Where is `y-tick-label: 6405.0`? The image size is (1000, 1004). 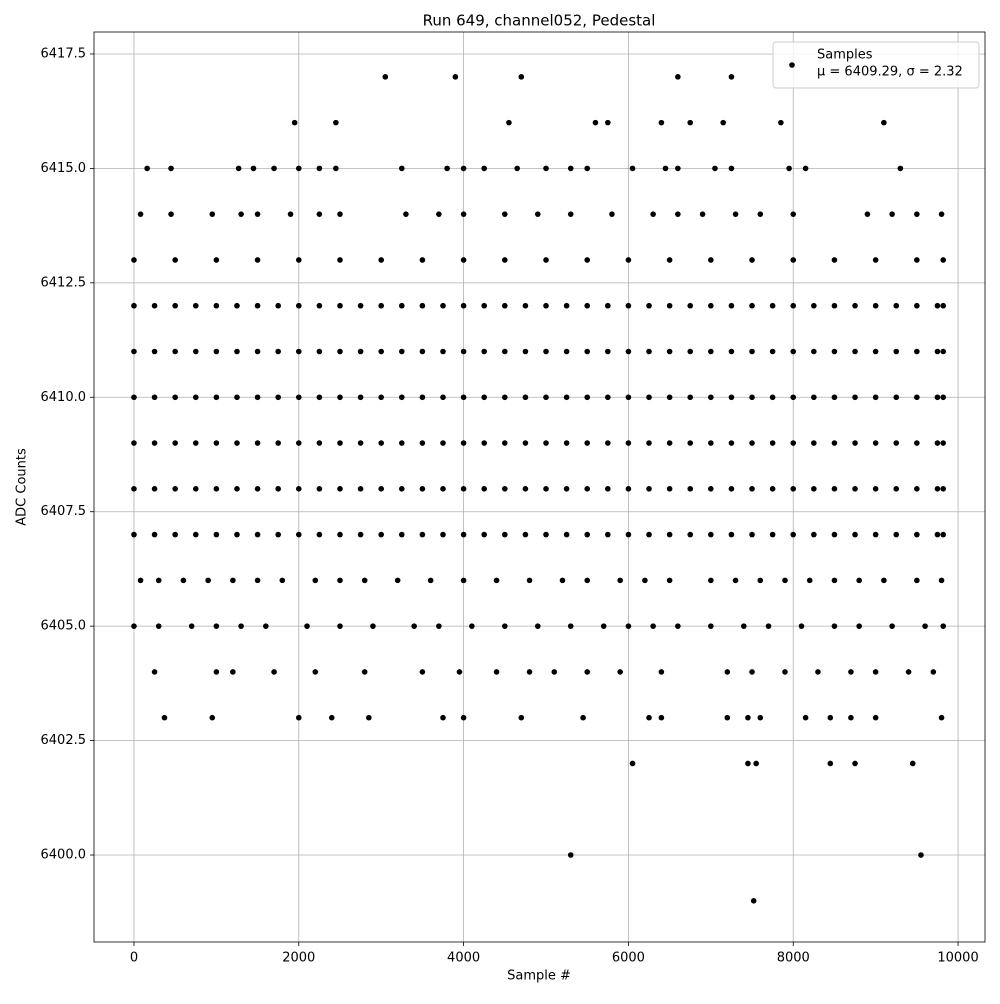
y-tick-label: 6405.0 is located at coordinates (64, 626).